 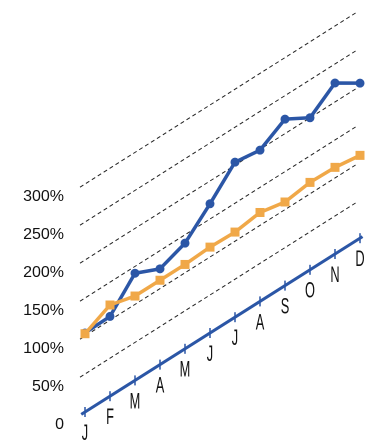 I want to click on y-tick-label: 150%, so click(x=43, y=310).